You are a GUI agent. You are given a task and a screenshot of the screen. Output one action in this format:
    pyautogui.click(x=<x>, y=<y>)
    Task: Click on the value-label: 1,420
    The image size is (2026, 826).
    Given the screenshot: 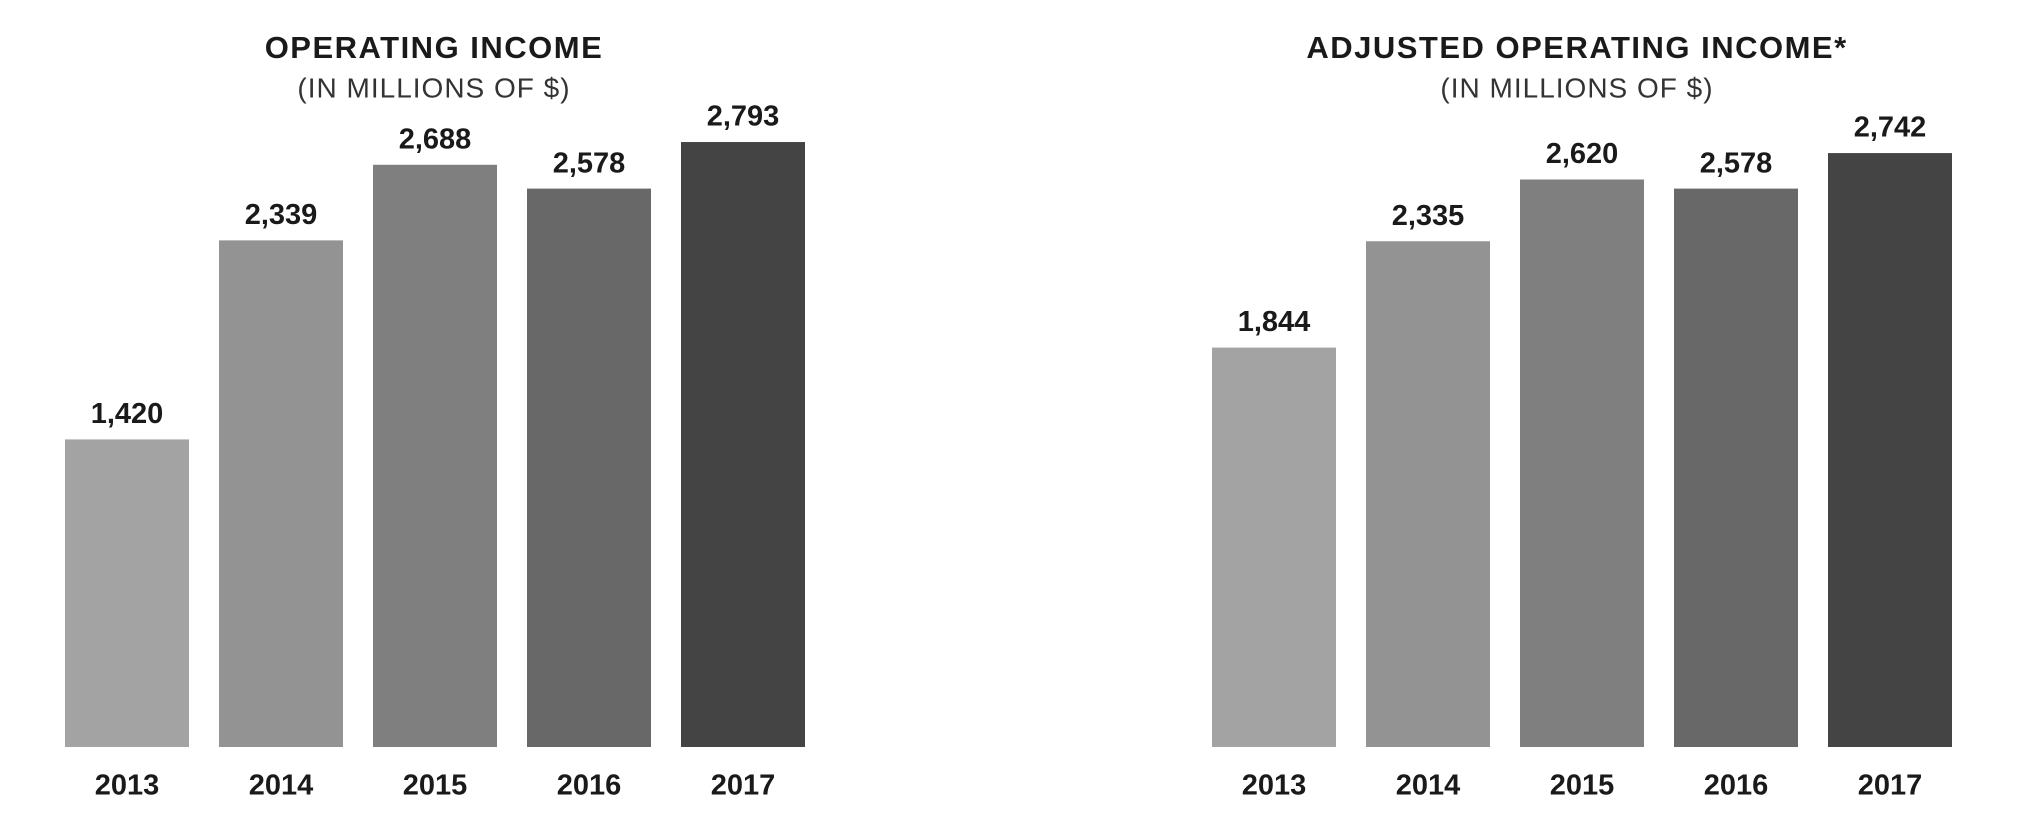 What is the action you would take?
    pyautogui.click(x=127, y=414)
    